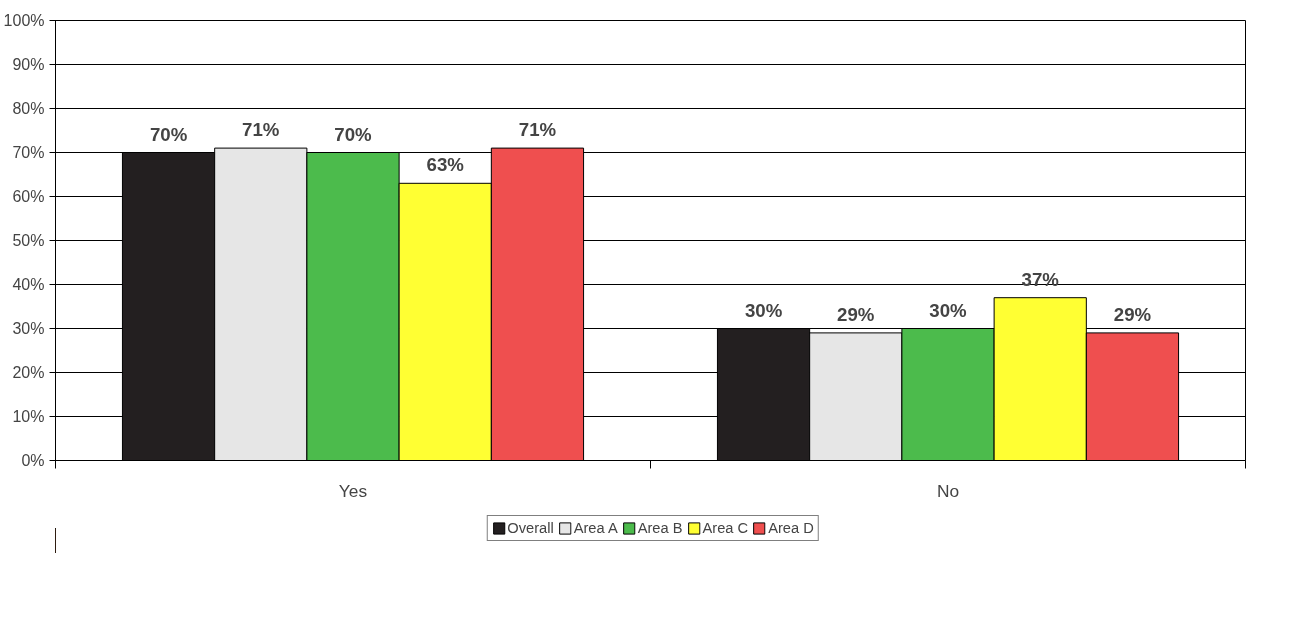 The width and height of the screenshot is (1295, 623). Describe the element at coordinates (595, 528) in the screenshot. I see `legend-label: Area A` at that location.